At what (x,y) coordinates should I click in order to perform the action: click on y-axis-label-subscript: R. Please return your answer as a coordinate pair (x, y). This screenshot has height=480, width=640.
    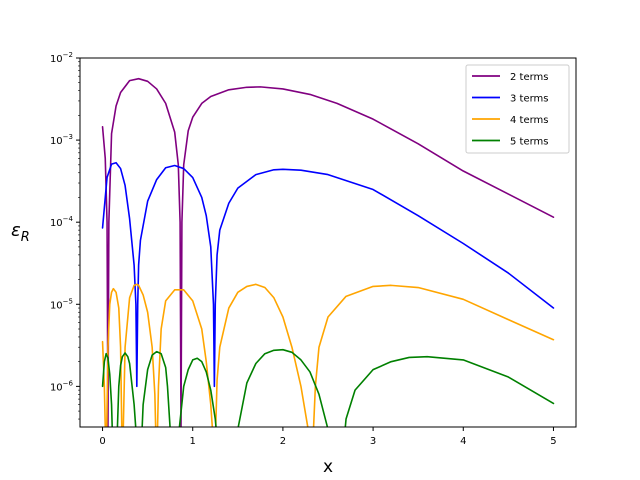
    Looking at the image, I should click on (25, 237).